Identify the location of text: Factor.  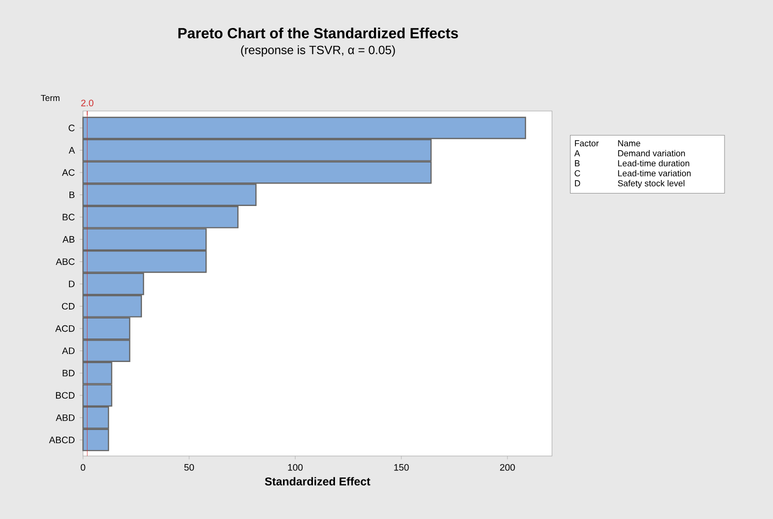
(586, 143).